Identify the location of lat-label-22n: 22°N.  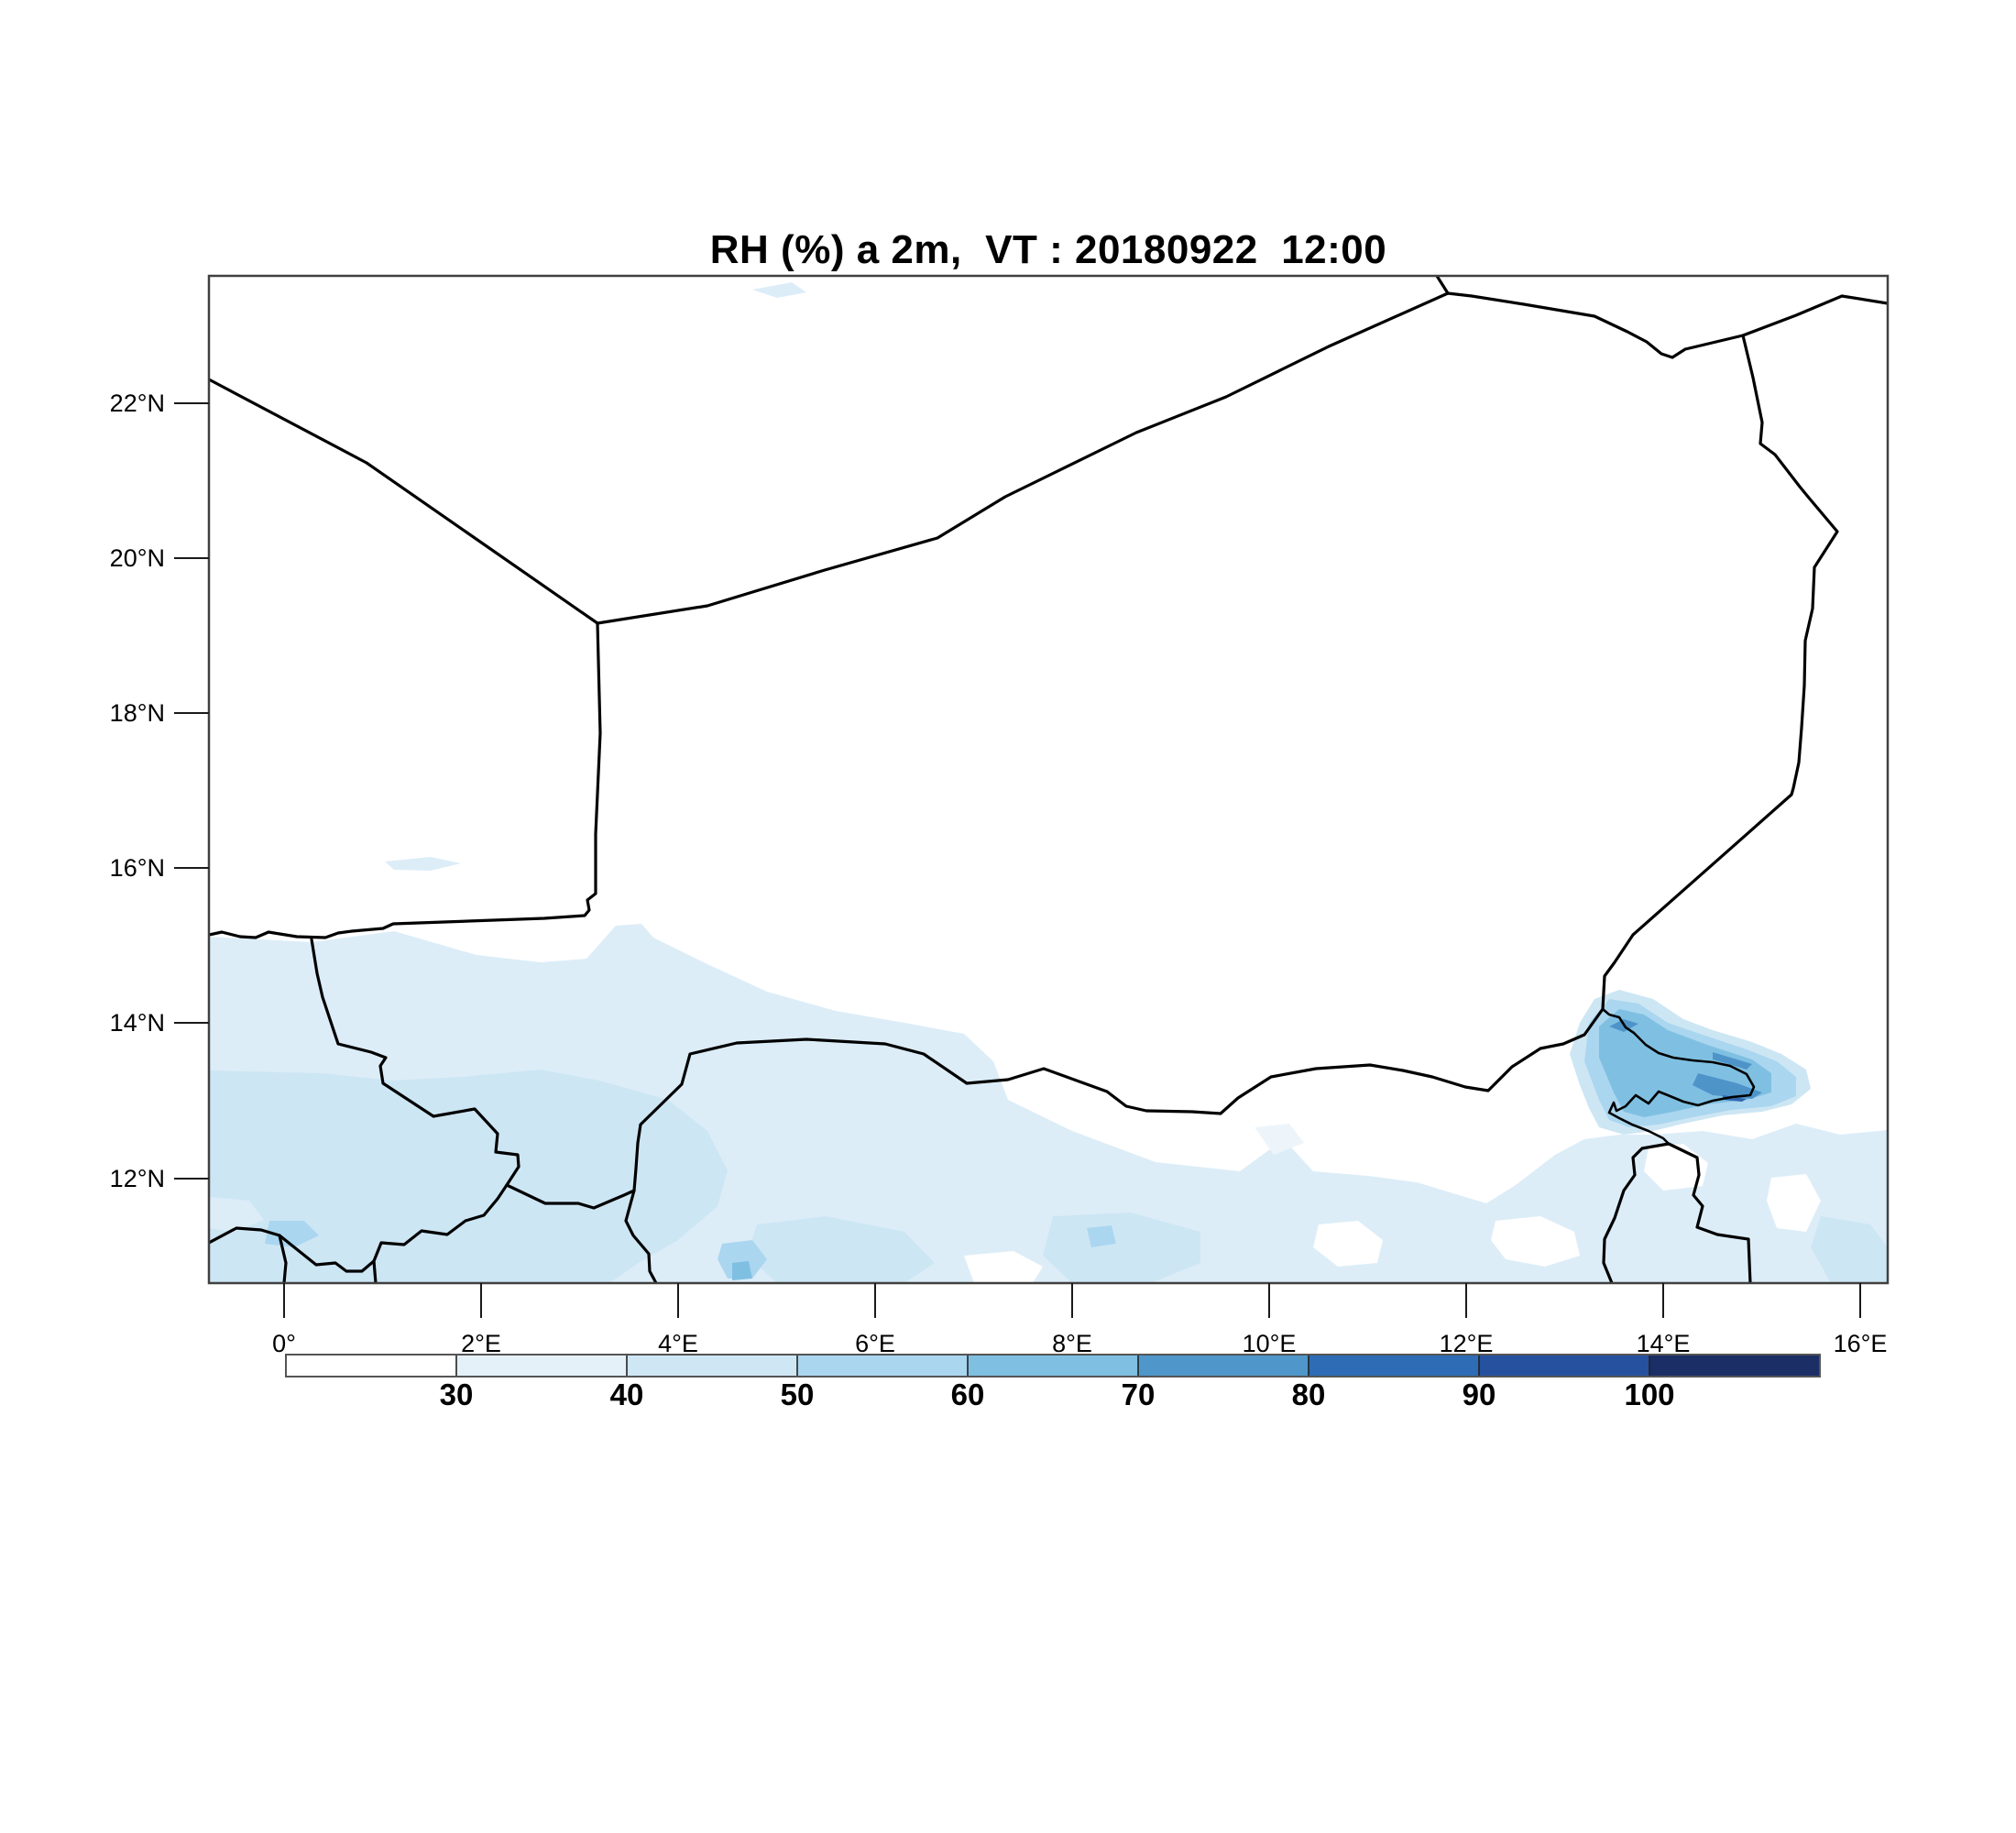
(137, 403).